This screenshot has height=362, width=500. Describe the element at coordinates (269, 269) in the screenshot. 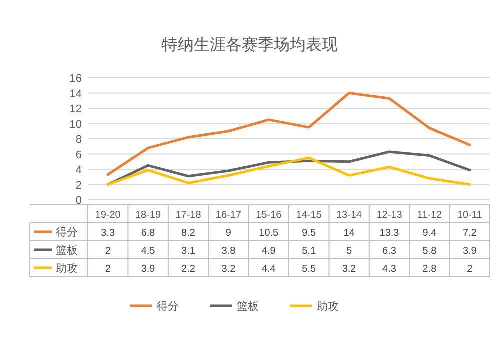

I see `data-label: 4.4` at that location.